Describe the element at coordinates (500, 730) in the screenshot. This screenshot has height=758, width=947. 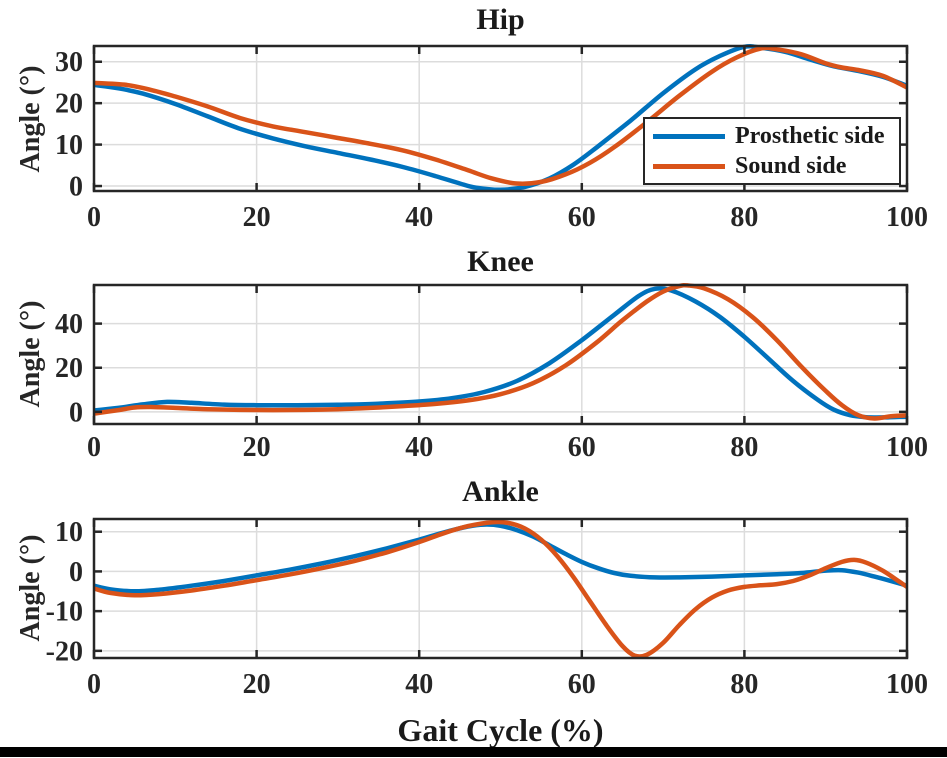
I see `x-axis-label: Gait Cycle (%)` at that location.